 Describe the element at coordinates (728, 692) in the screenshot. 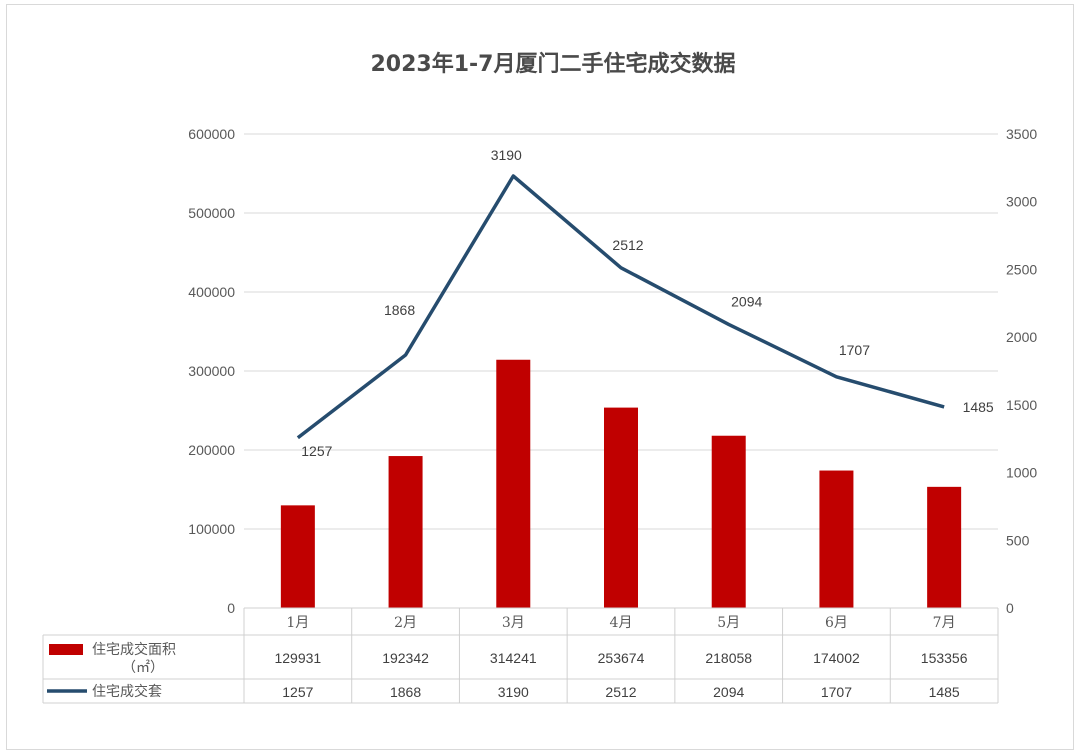

I see `table-cell-count: 2094` at that location.